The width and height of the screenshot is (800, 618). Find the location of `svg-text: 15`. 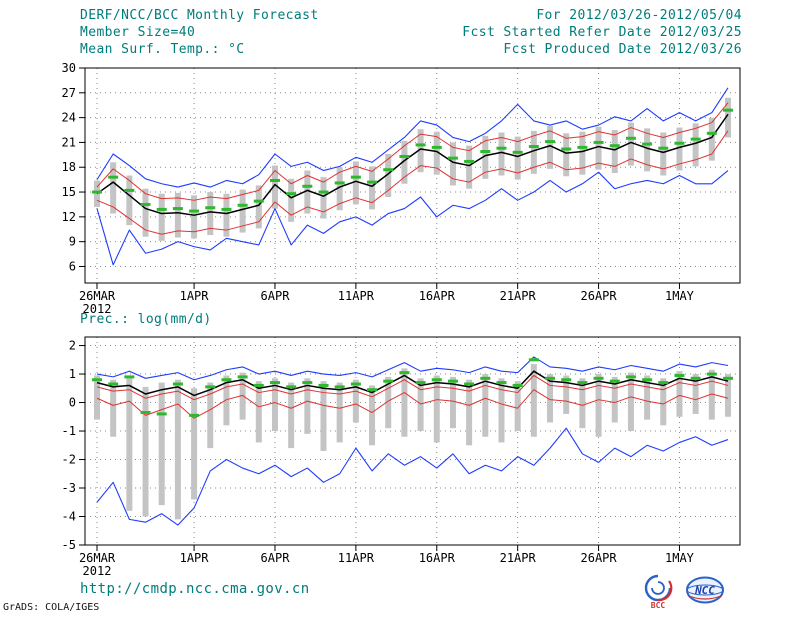

svg-text: 15 is located at coordinates (69, 192).